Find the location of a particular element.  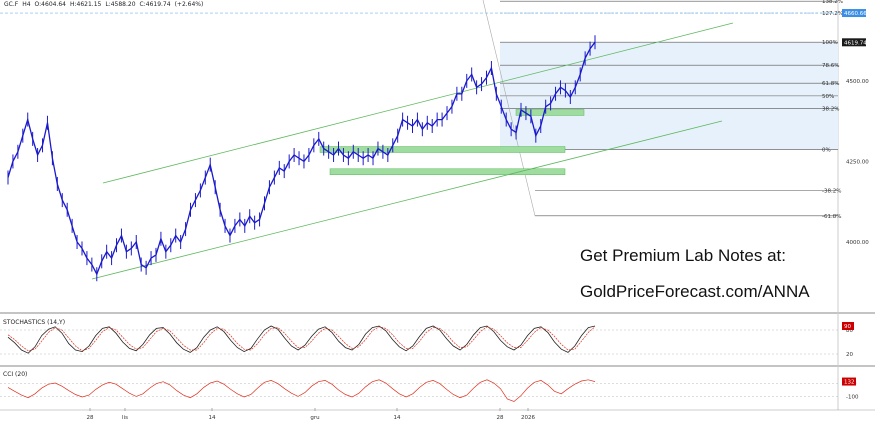

stochastics-title: STOCHASTICS (14,Y) is located at coordinates (34, 322).